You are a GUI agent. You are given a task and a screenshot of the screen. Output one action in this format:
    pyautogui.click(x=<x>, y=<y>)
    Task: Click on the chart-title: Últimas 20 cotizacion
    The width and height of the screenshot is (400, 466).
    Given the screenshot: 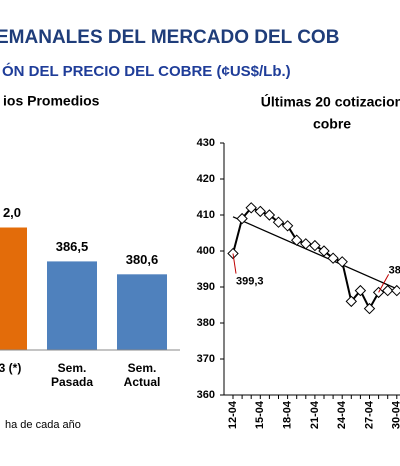 What is the action you would take?
    pyautogui.click(x=330, y=101)
    